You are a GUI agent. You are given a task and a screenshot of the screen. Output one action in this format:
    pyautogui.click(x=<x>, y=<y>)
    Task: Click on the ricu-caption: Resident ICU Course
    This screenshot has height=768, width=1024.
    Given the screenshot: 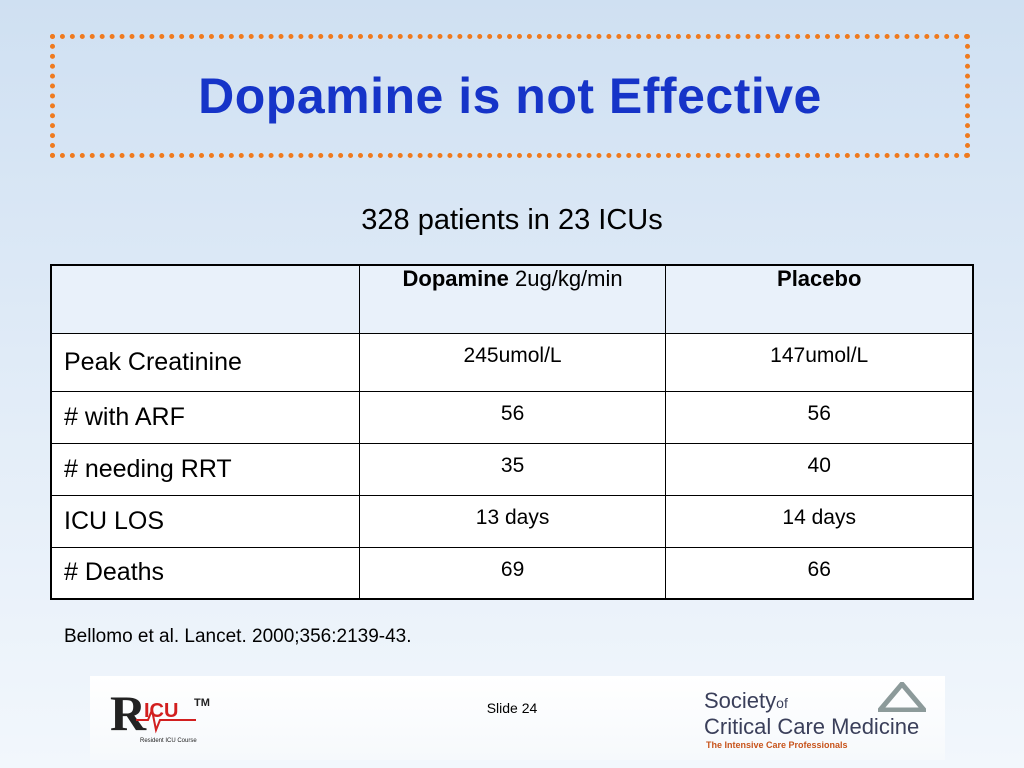 What is the action you would take?
    pyautogui.click(x=168, y=741)
    